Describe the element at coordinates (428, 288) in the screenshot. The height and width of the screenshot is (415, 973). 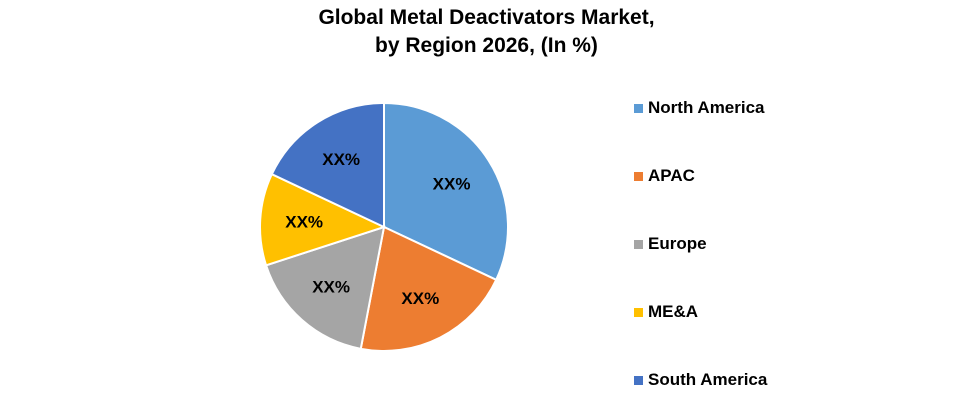
I see `pie-slice-apac` at that location.